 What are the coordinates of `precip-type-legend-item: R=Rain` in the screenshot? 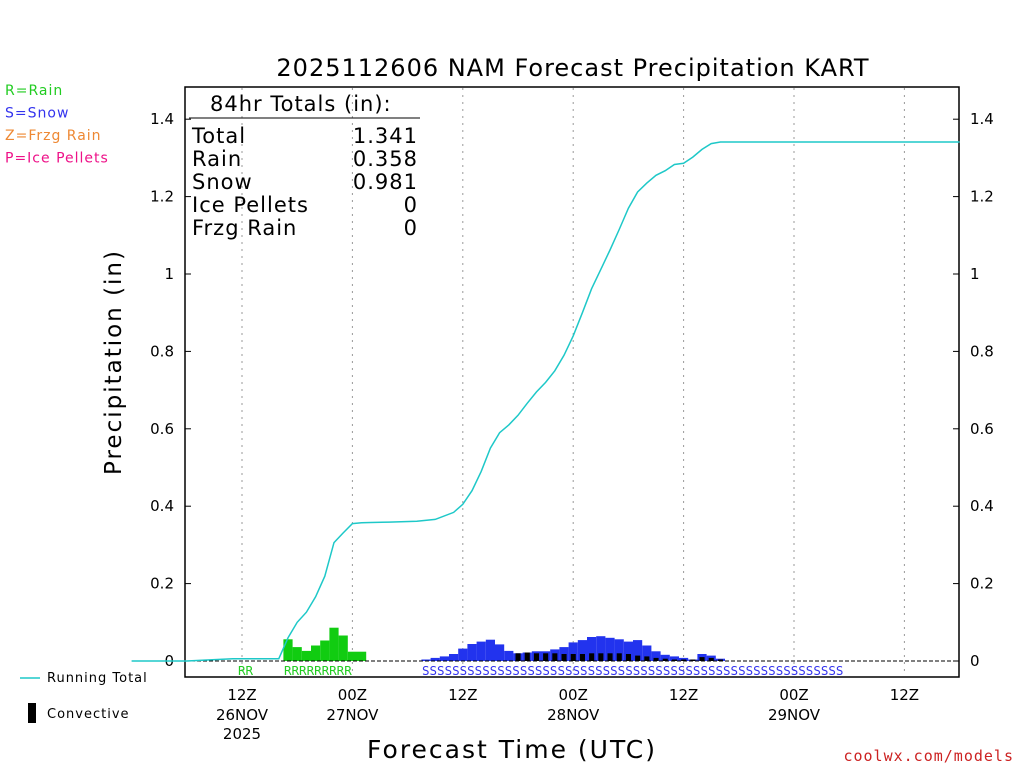 It's located at (34, 91).